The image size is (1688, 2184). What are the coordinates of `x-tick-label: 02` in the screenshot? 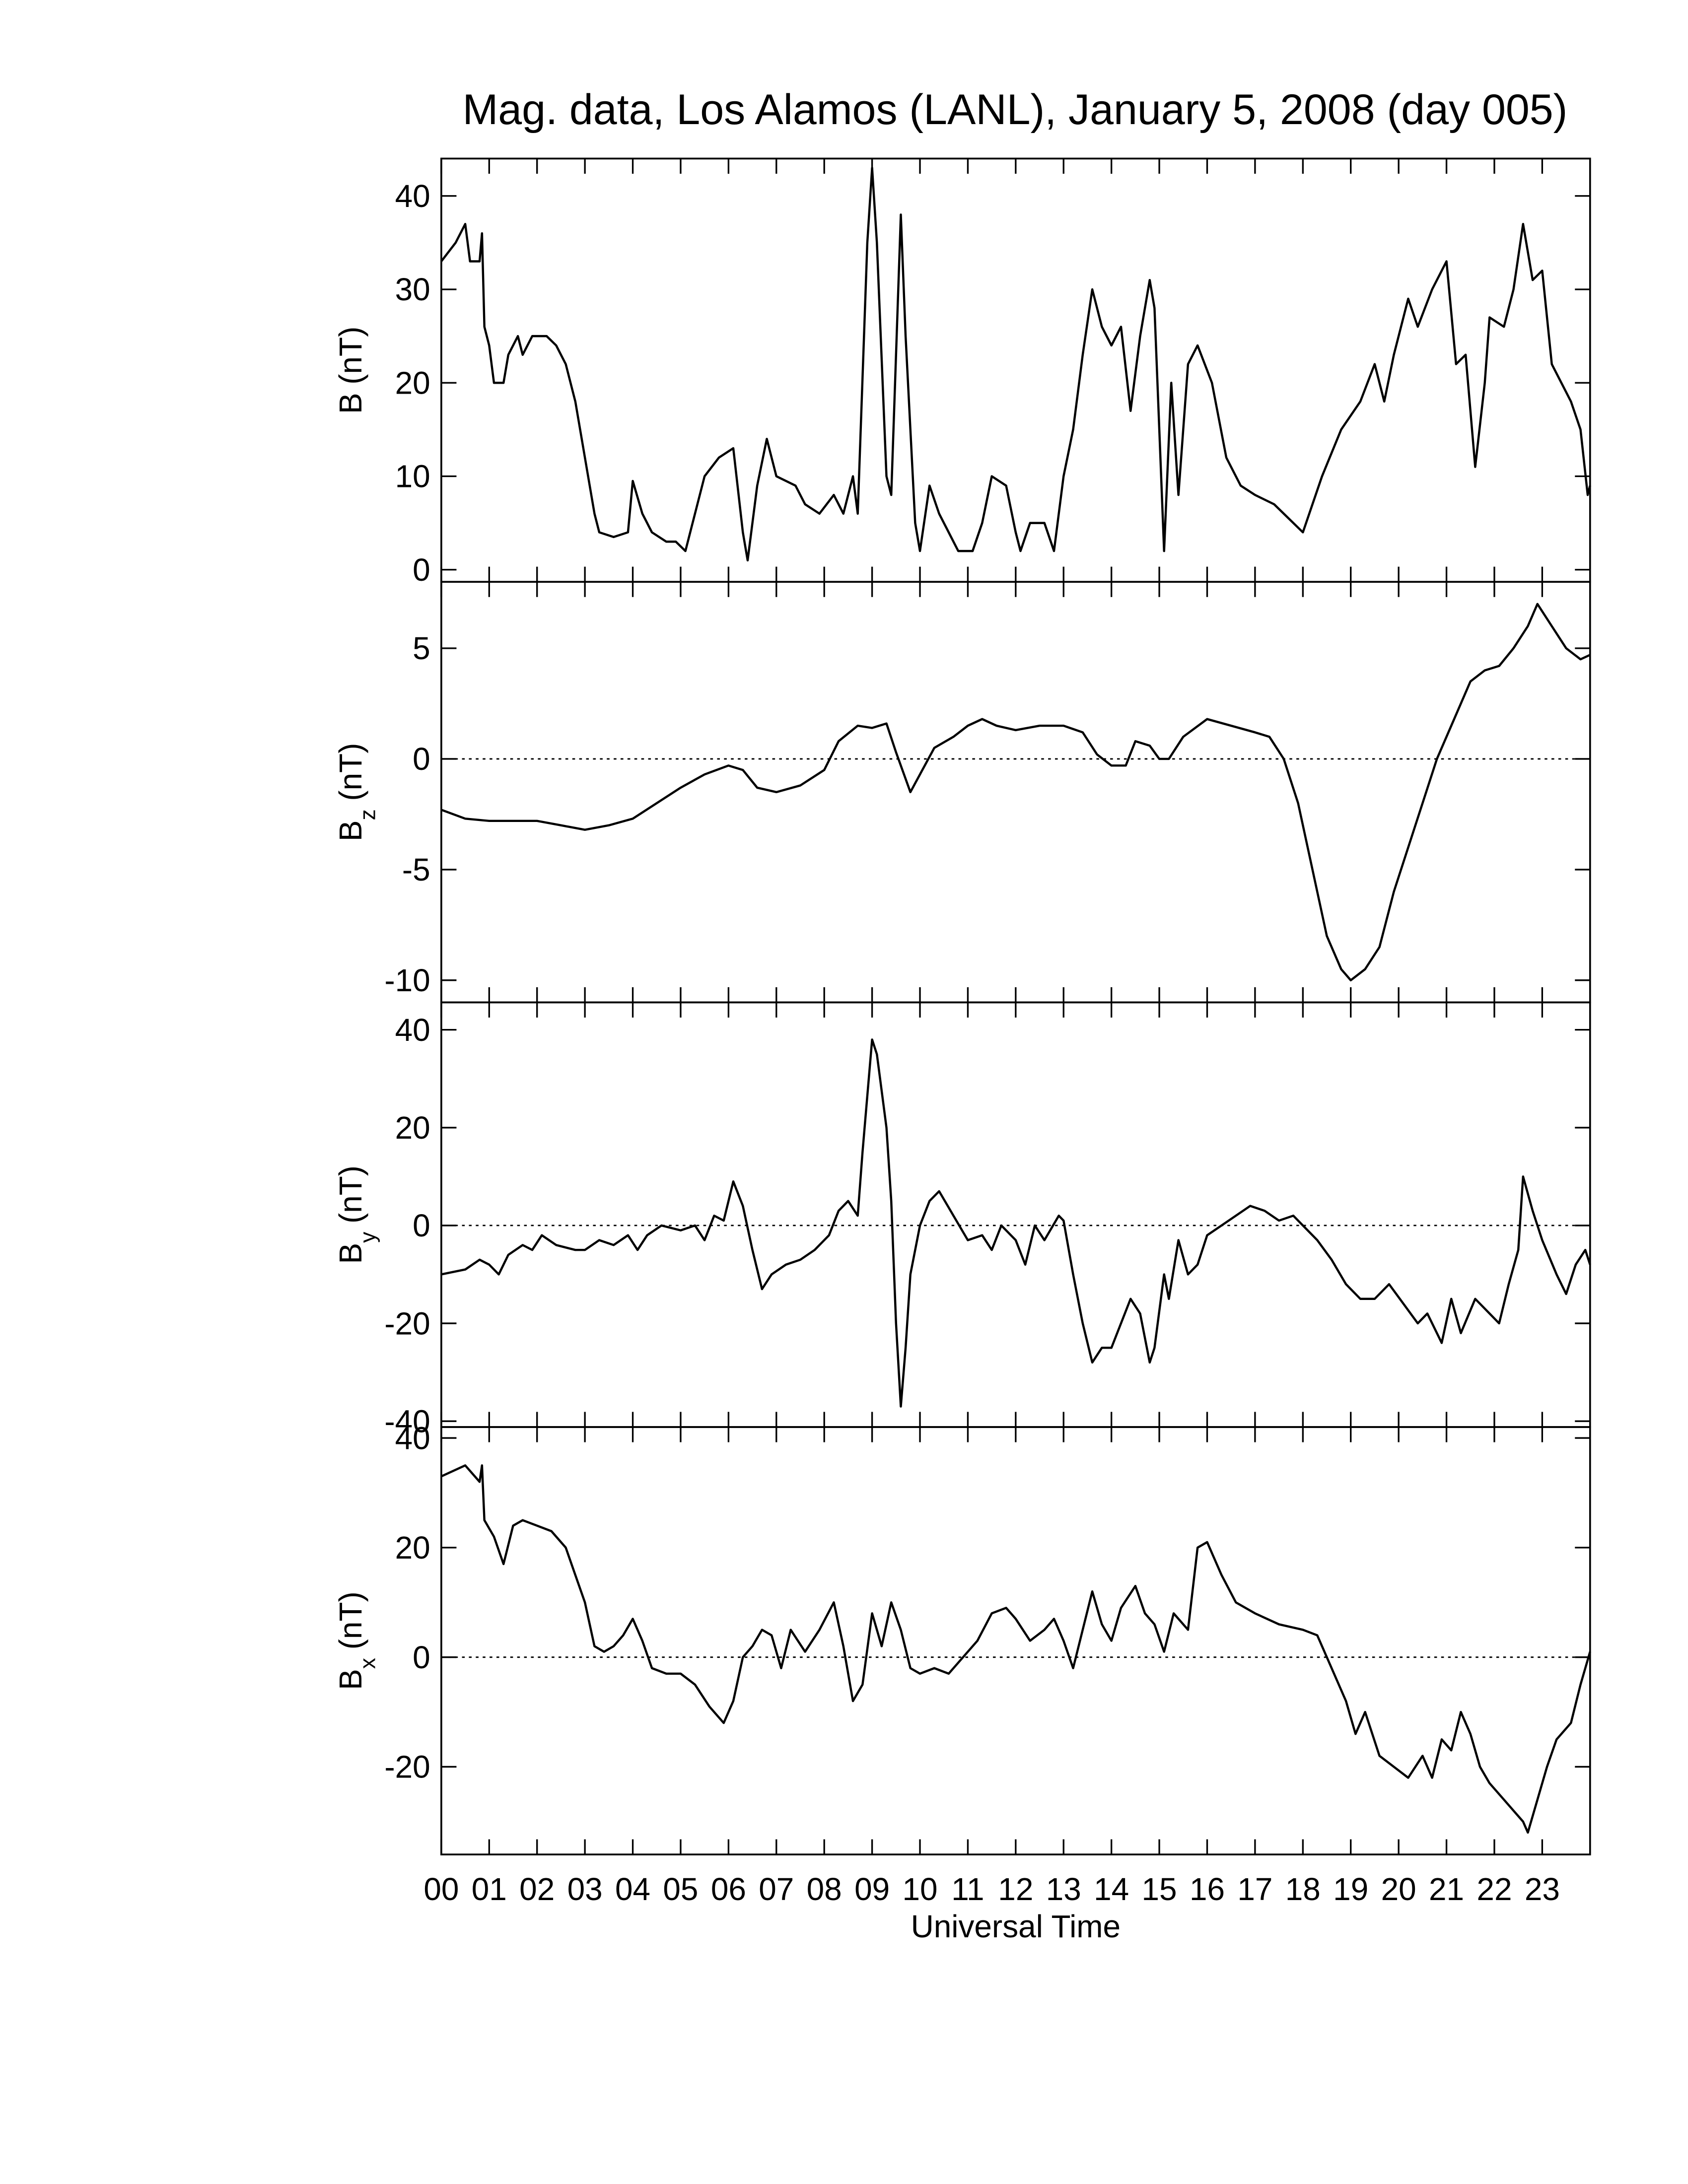 It's located at (537, 1889).